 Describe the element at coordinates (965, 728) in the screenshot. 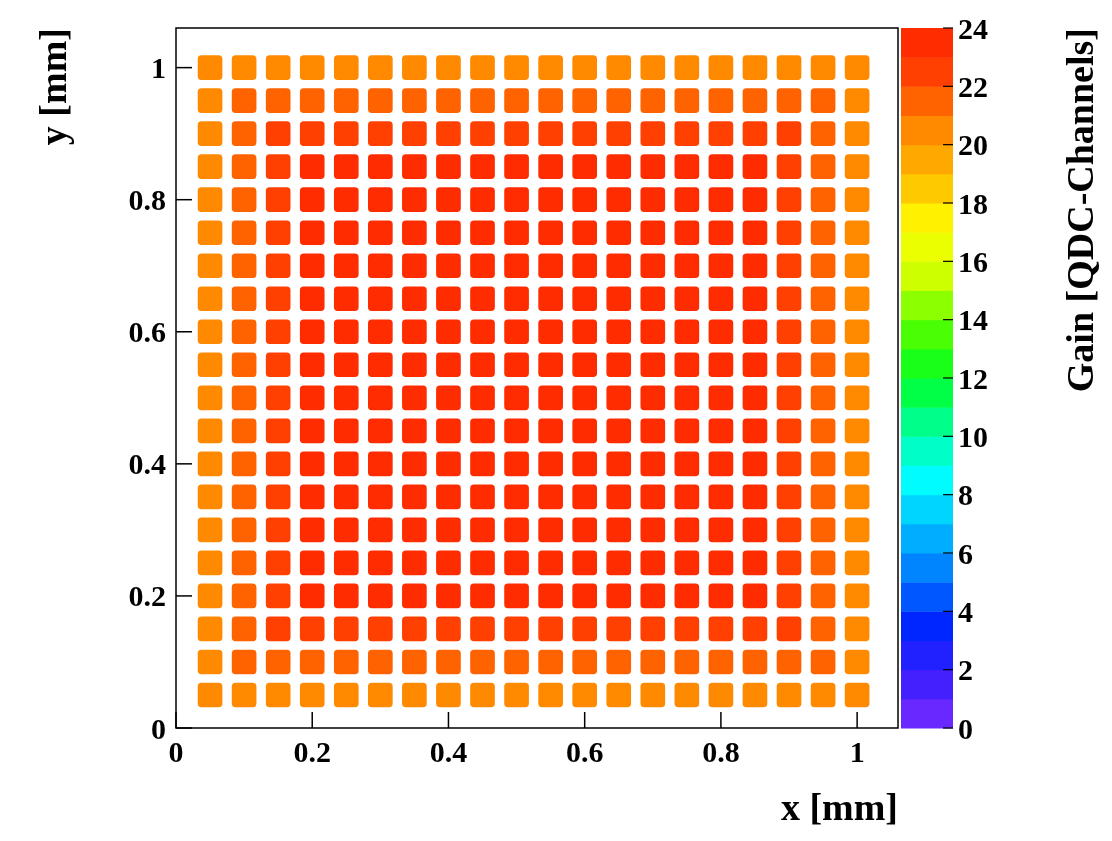

I see `color-bar-label: 0` at that location.